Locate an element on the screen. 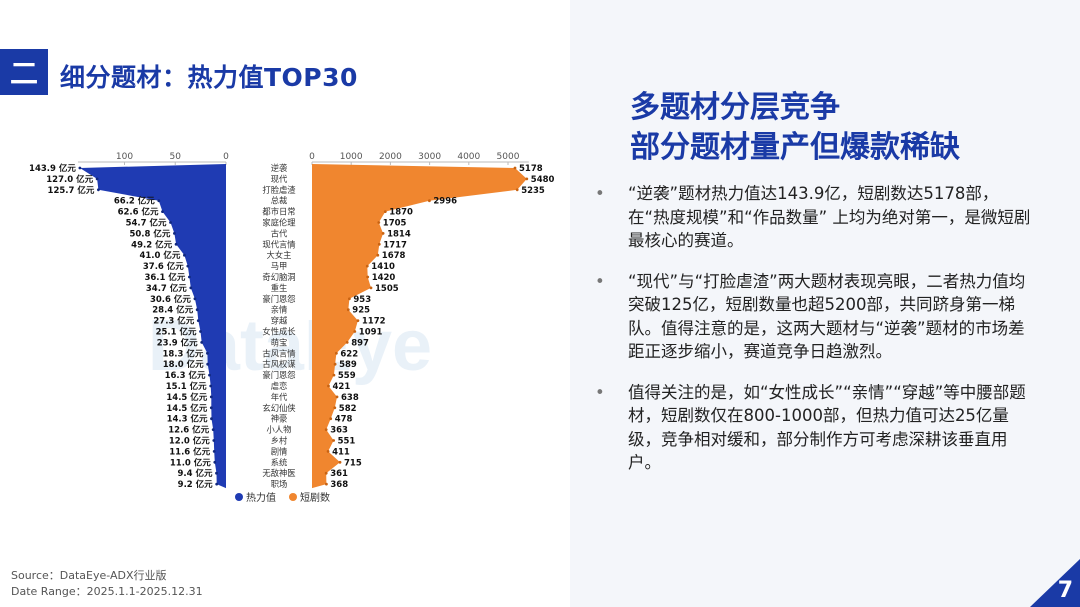 Image resolution: width=1080 pixels, height=607 pixels. category-label: 古风权谋 is located at coordinates (279, 364).